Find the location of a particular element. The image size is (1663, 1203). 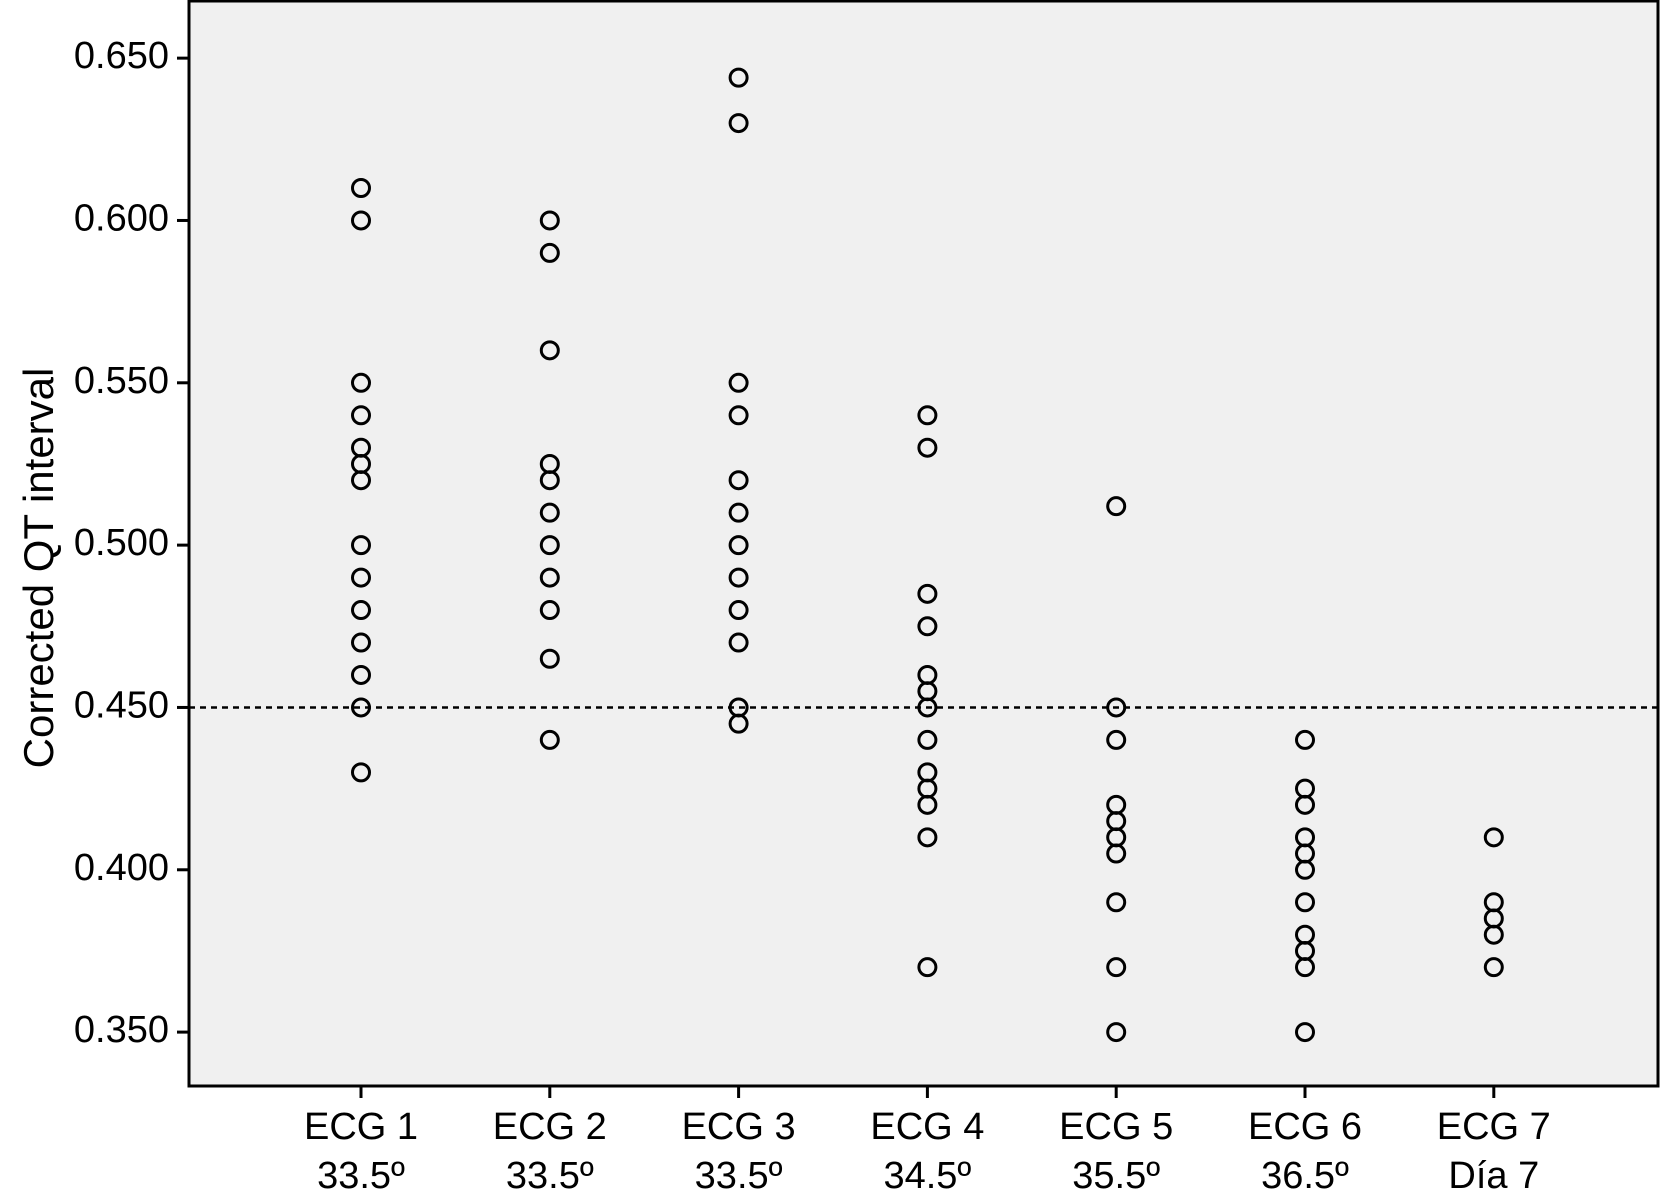

x-tick-label: ECG 2 is located at coordinates (550, 1127).